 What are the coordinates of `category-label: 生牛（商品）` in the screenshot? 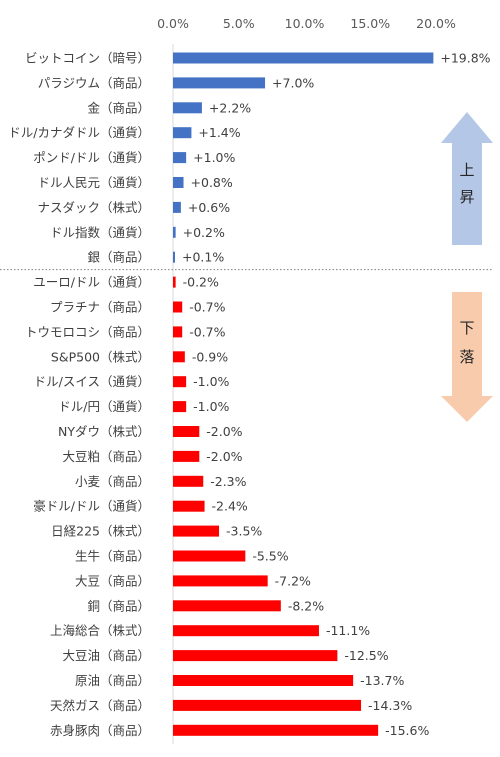 It's located at (112, 556).